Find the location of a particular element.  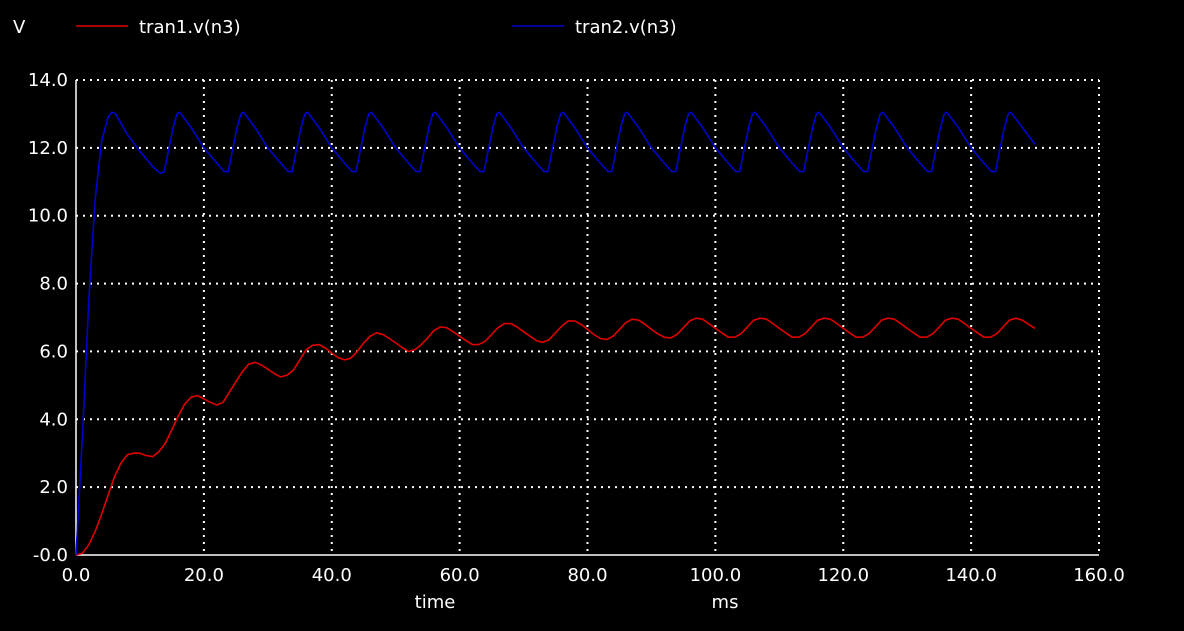

x-axis-label: time is located at coordinates (435, 602).